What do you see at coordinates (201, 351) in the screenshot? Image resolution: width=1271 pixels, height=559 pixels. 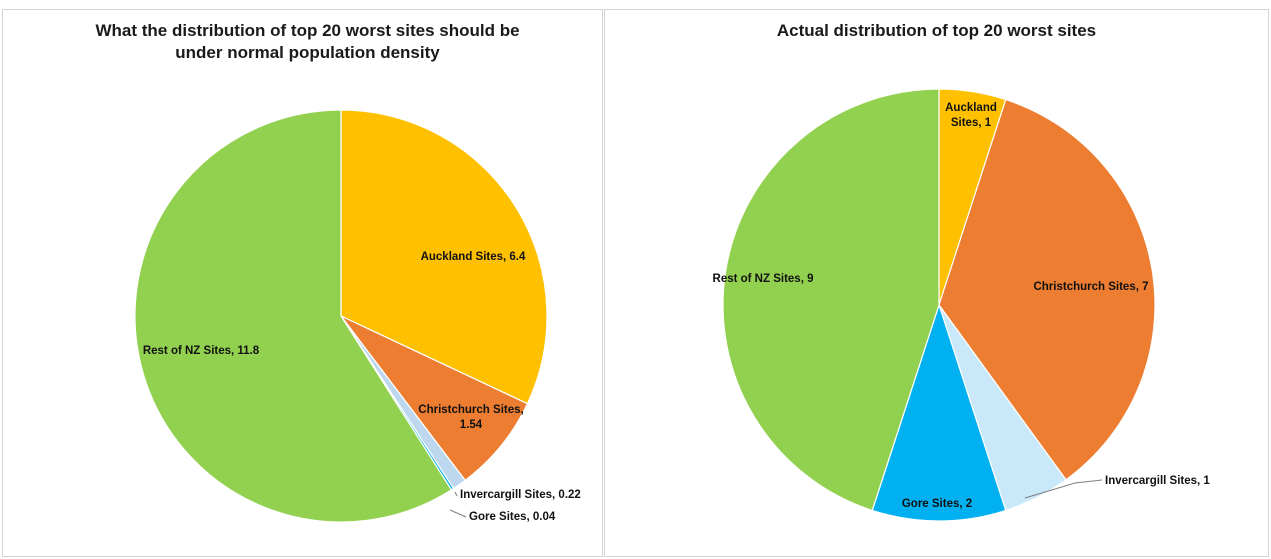 I see `data-label-rest-of-nz-sites: Rest of NZ Sites, 11.8` at bounding box center [201, 351].